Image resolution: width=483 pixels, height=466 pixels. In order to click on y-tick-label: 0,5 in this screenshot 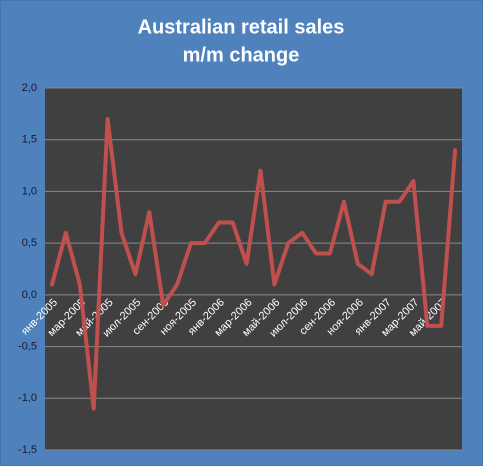, I will do `click(29, 243)`.